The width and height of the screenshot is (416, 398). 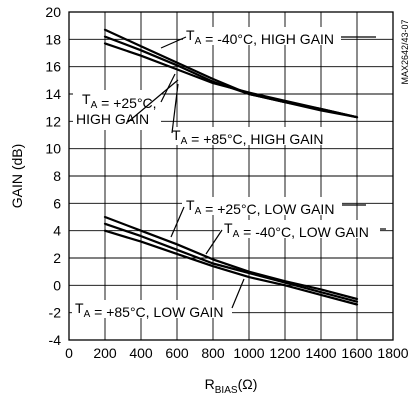 I want to click on y-tick-label: 4, so click(x=57, y=231).